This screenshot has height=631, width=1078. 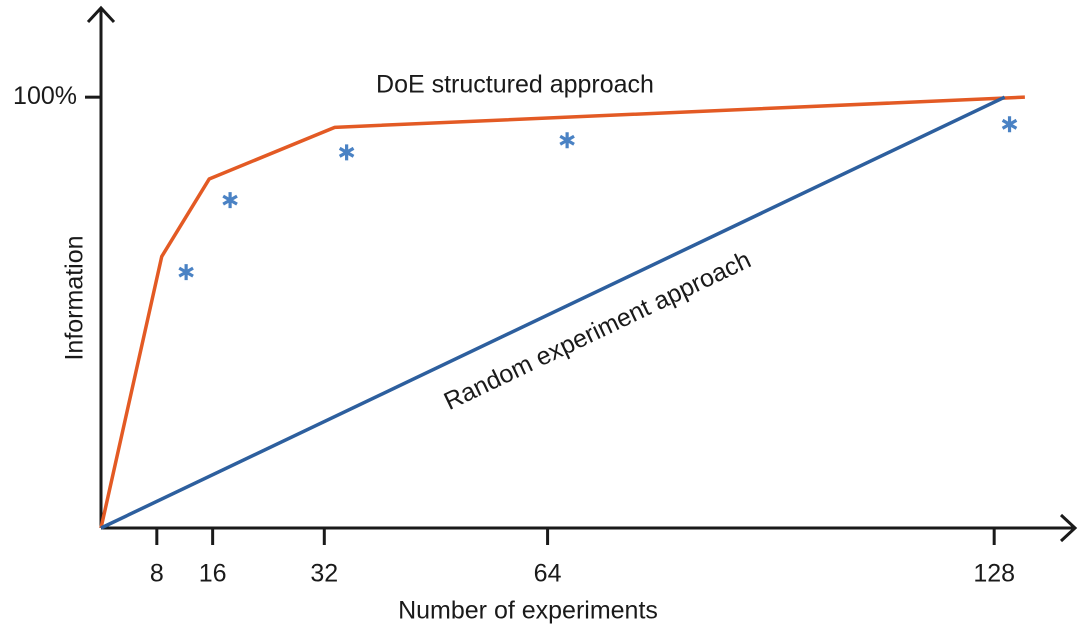 I want to click on x-axis, so click(x=589, y=528).